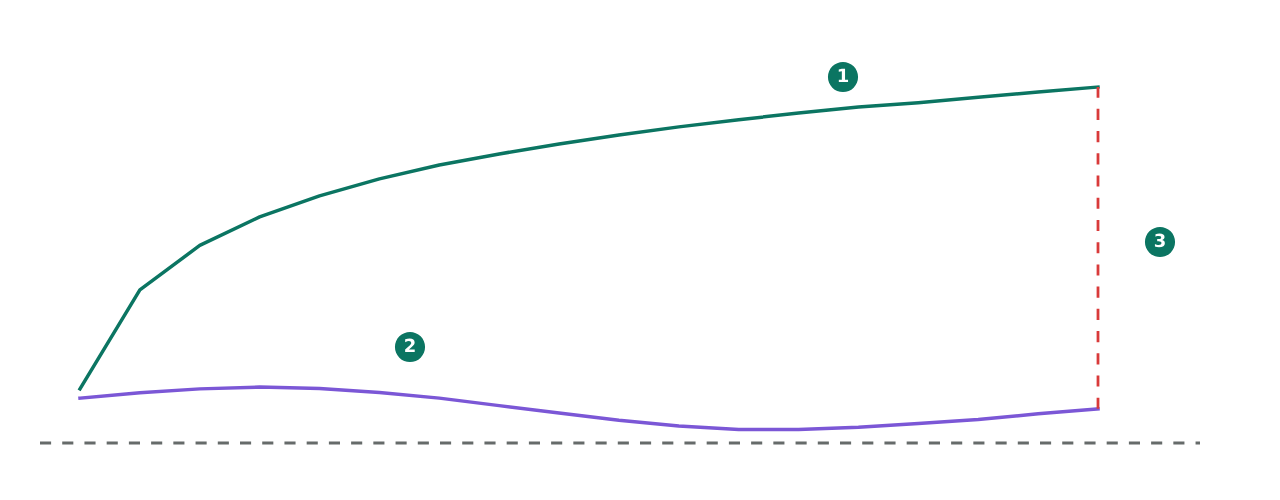  Describe the element at coordinates (410, 345) in the screenshot. I see `annotation: 2` at that location.